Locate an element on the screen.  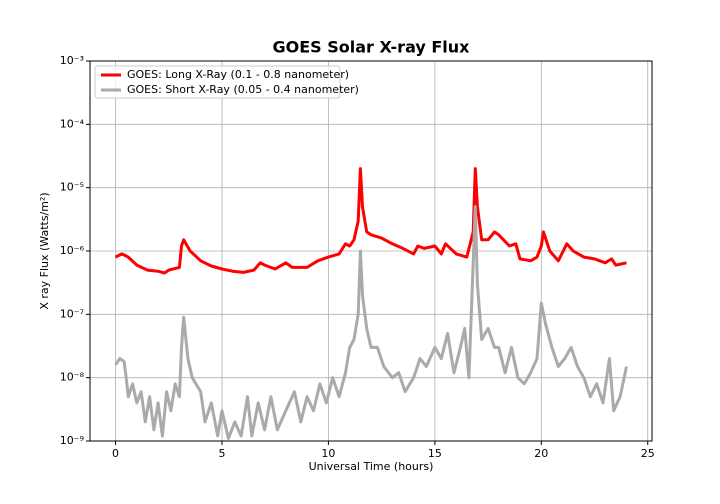
y-axis-label: X ray Flux (Watts/m²) is located at coordinates (44, 250).